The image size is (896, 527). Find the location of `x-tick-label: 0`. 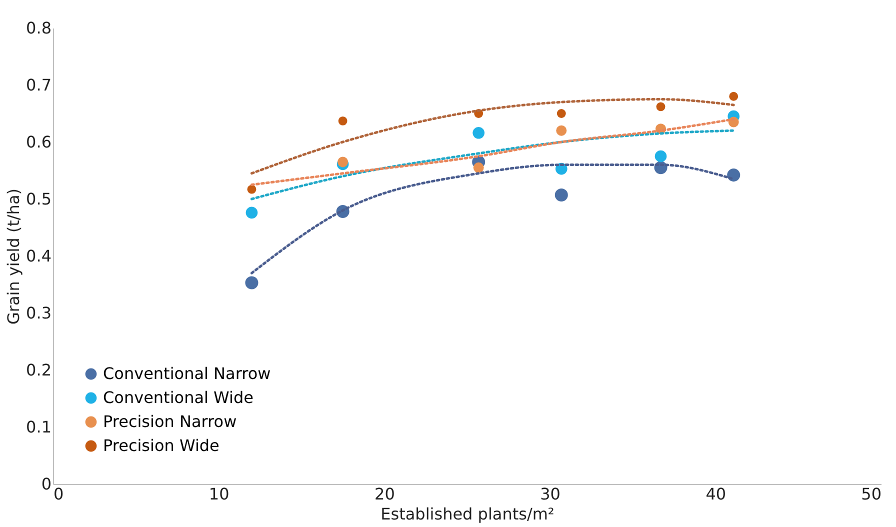

x-tick-label: 0 is located at coordinates (59, 494).